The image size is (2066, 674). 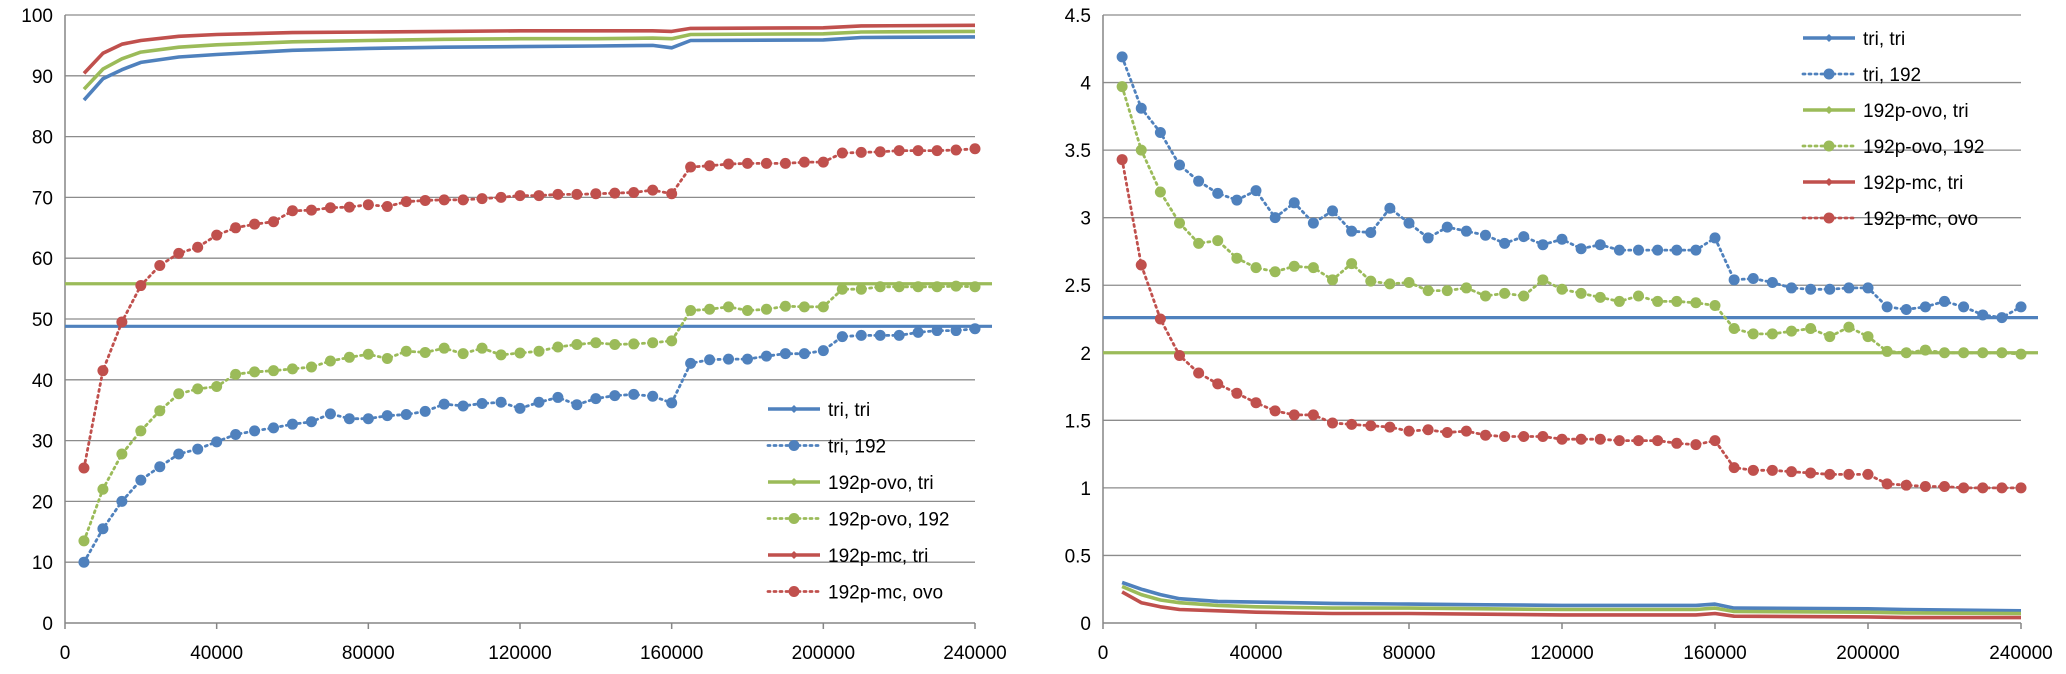 What do you see at coordinates (1829, 146) in the screenshot?
I see `legend-marker` at bounding box center [1829, 146].